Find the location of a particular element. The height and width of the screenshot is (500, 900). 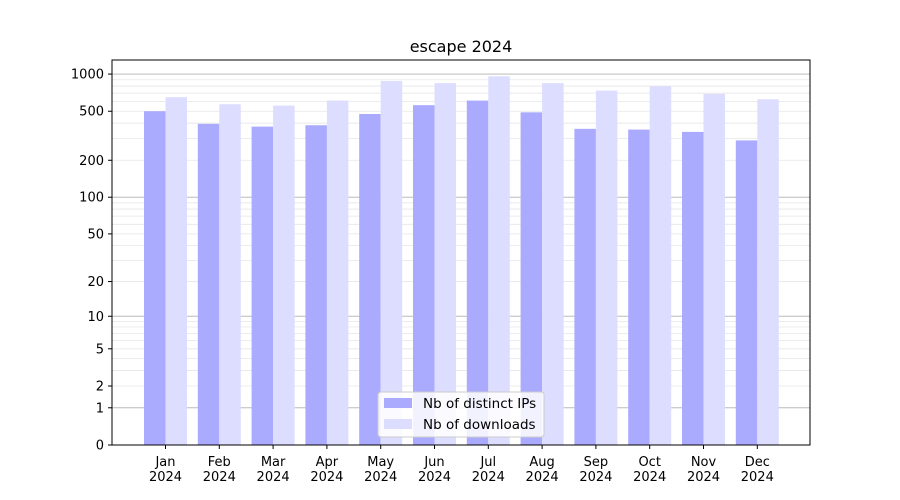

x-tick-label: Jul 2024 is located at coordinates (488, 470).